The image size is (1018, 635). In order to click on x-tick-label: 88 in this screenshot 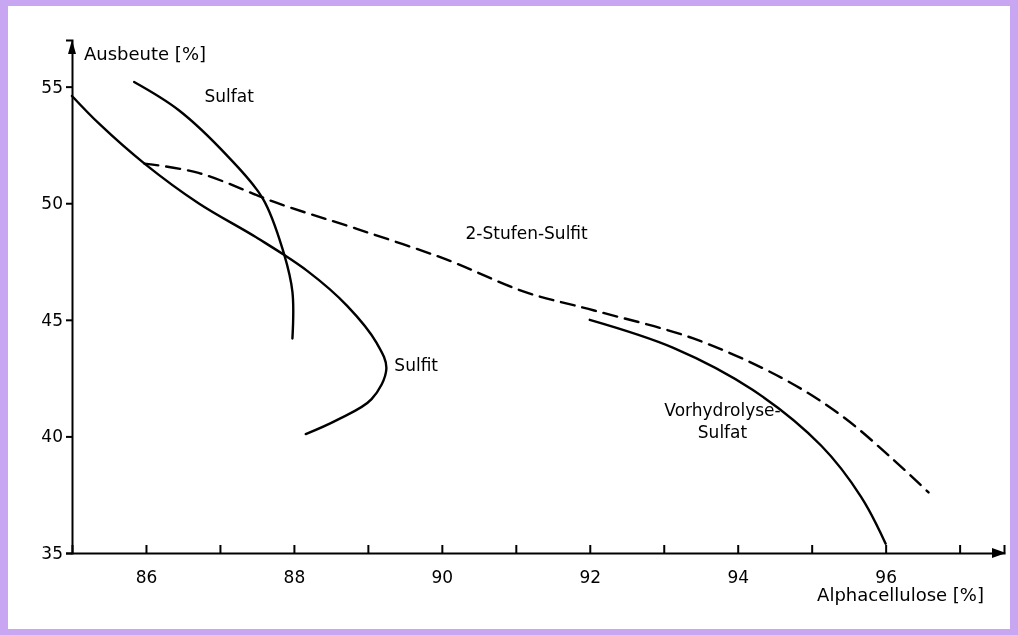, I will do `click(294, 577)`.